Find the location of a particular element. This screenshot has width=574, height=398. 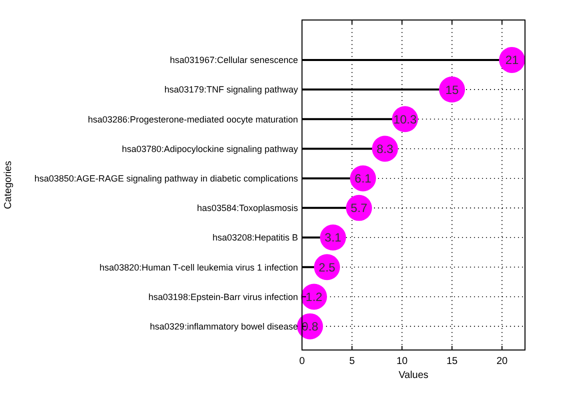

y-tick-label: hsa03179:TNF signaling pathway is located at coordinates (231, 89).